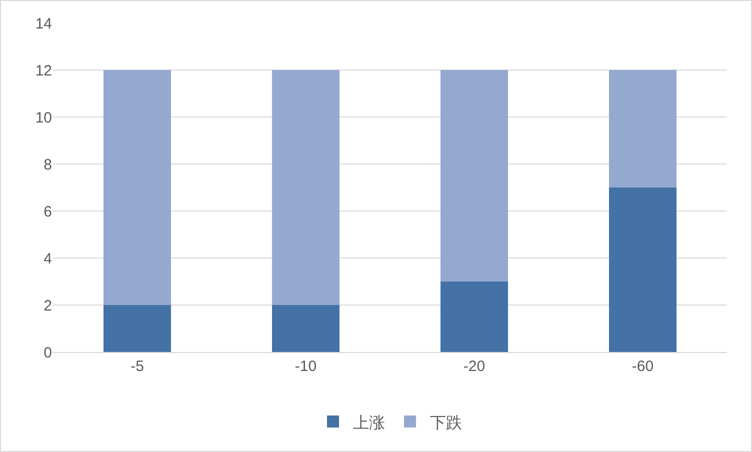  Describe the element at coordinates (48, 305) in the screenshot. I see `y-tick-label: 2` at that location.